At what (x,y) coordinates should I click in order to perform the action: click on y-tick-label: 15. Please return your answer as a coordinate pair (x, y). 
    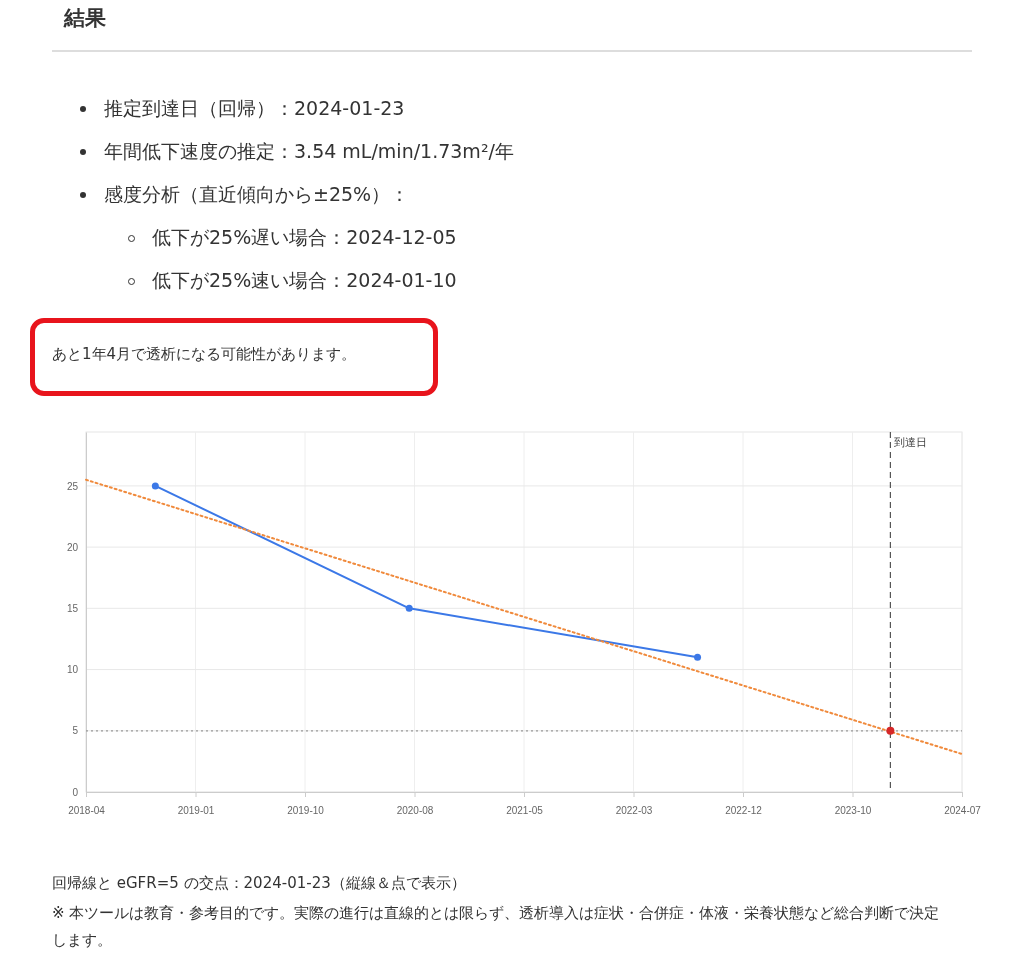
    Looking at the image, I should click on (72, 609).